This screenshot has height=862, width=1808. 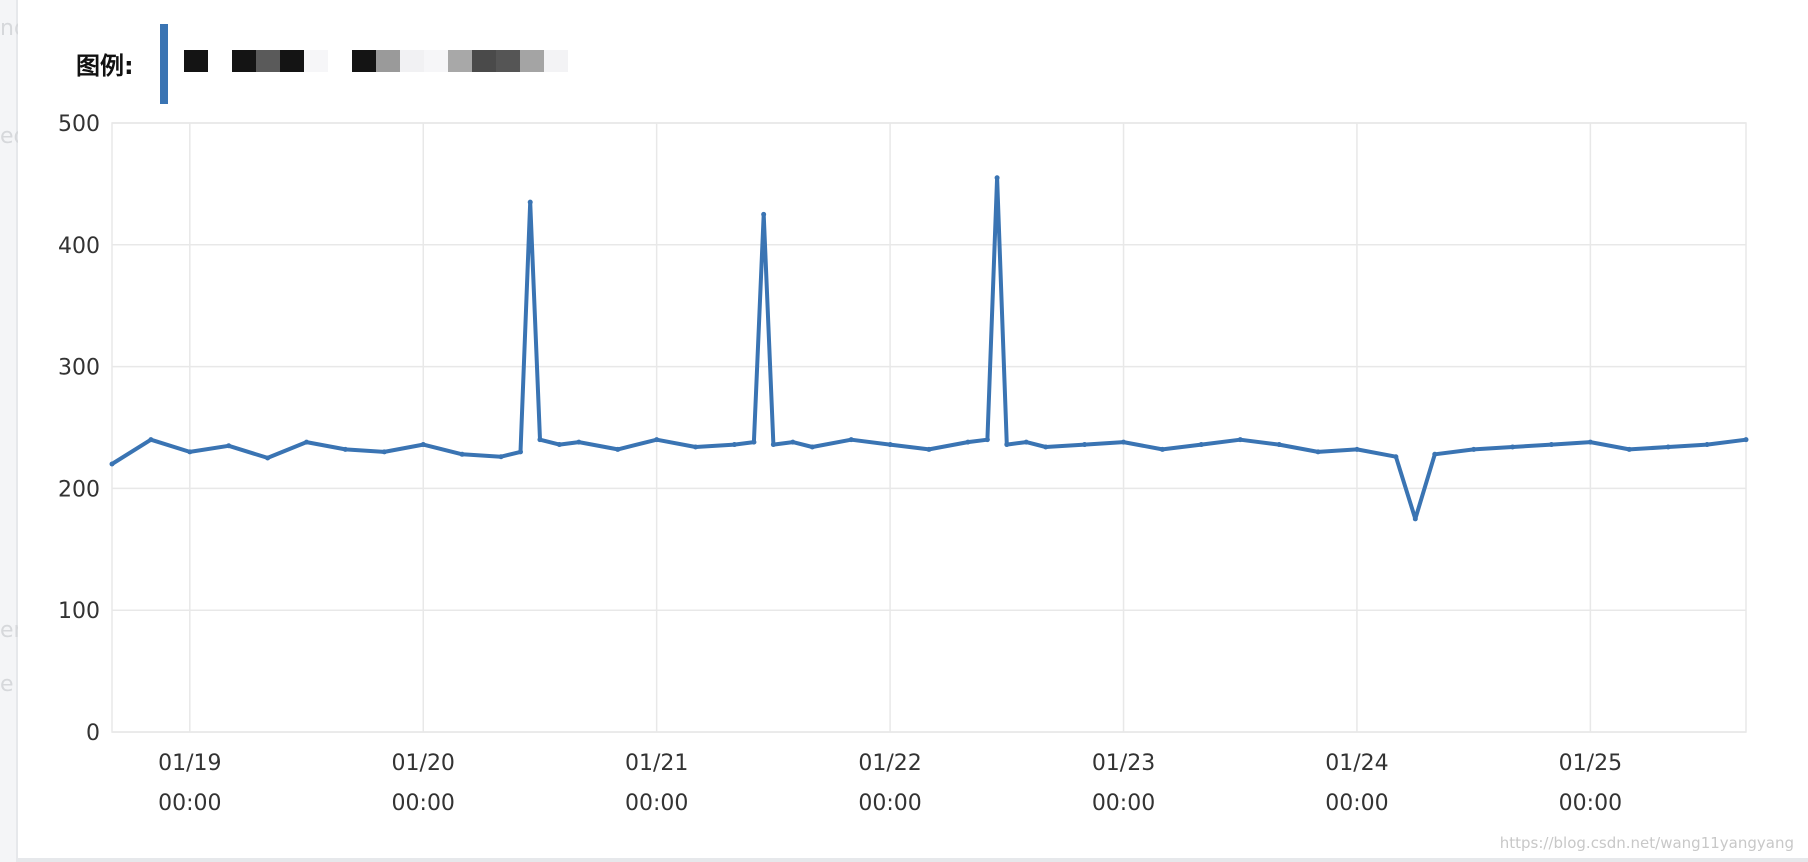 I want to click on y-axis: 0 100 200 300 400 500, so click(x=79, y=429).